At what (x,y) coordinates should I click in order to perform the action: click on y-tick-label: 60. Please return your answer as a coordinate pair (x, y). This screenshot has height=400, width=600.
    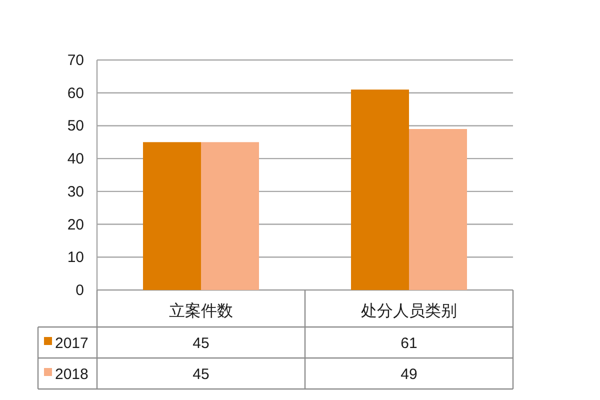
    Looking at the image, I should click on (75, 93).